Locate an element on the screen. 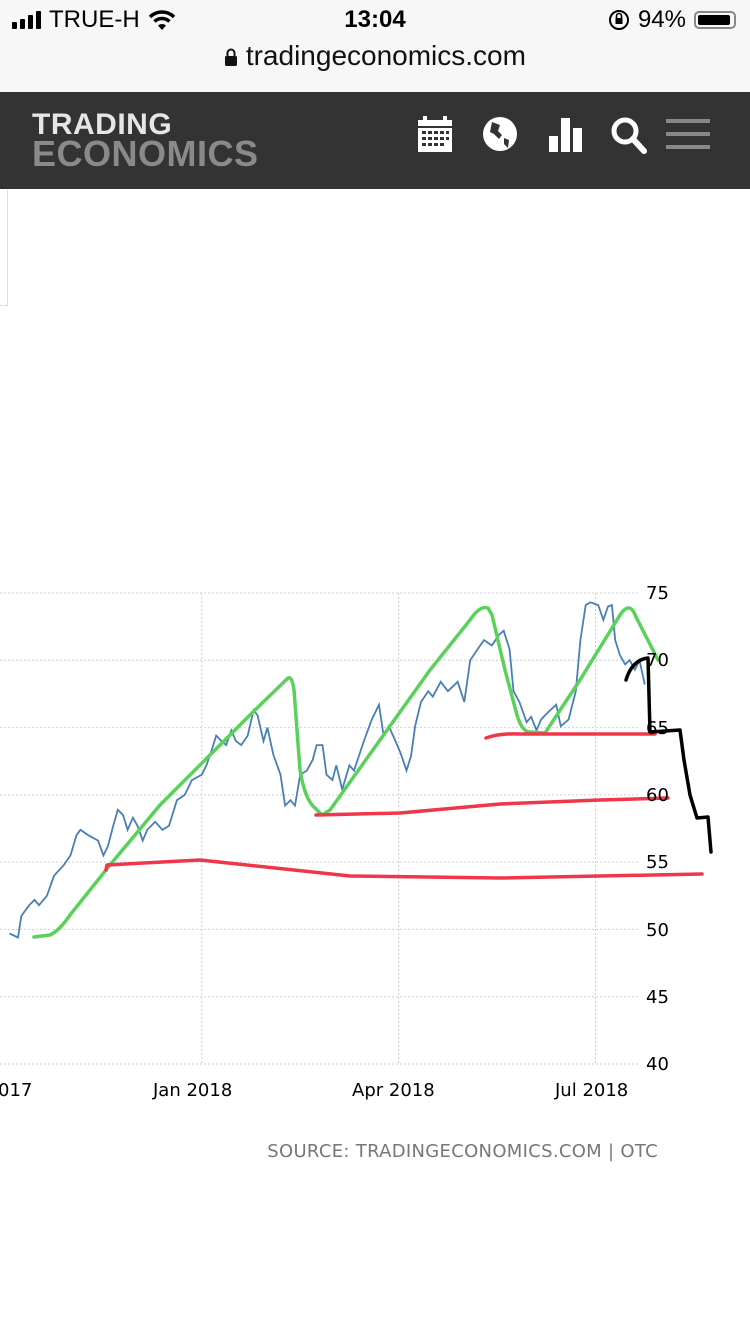 The image size is (750, 1334). carrier-name: TRUE-H is located at coordinates (94, 19).